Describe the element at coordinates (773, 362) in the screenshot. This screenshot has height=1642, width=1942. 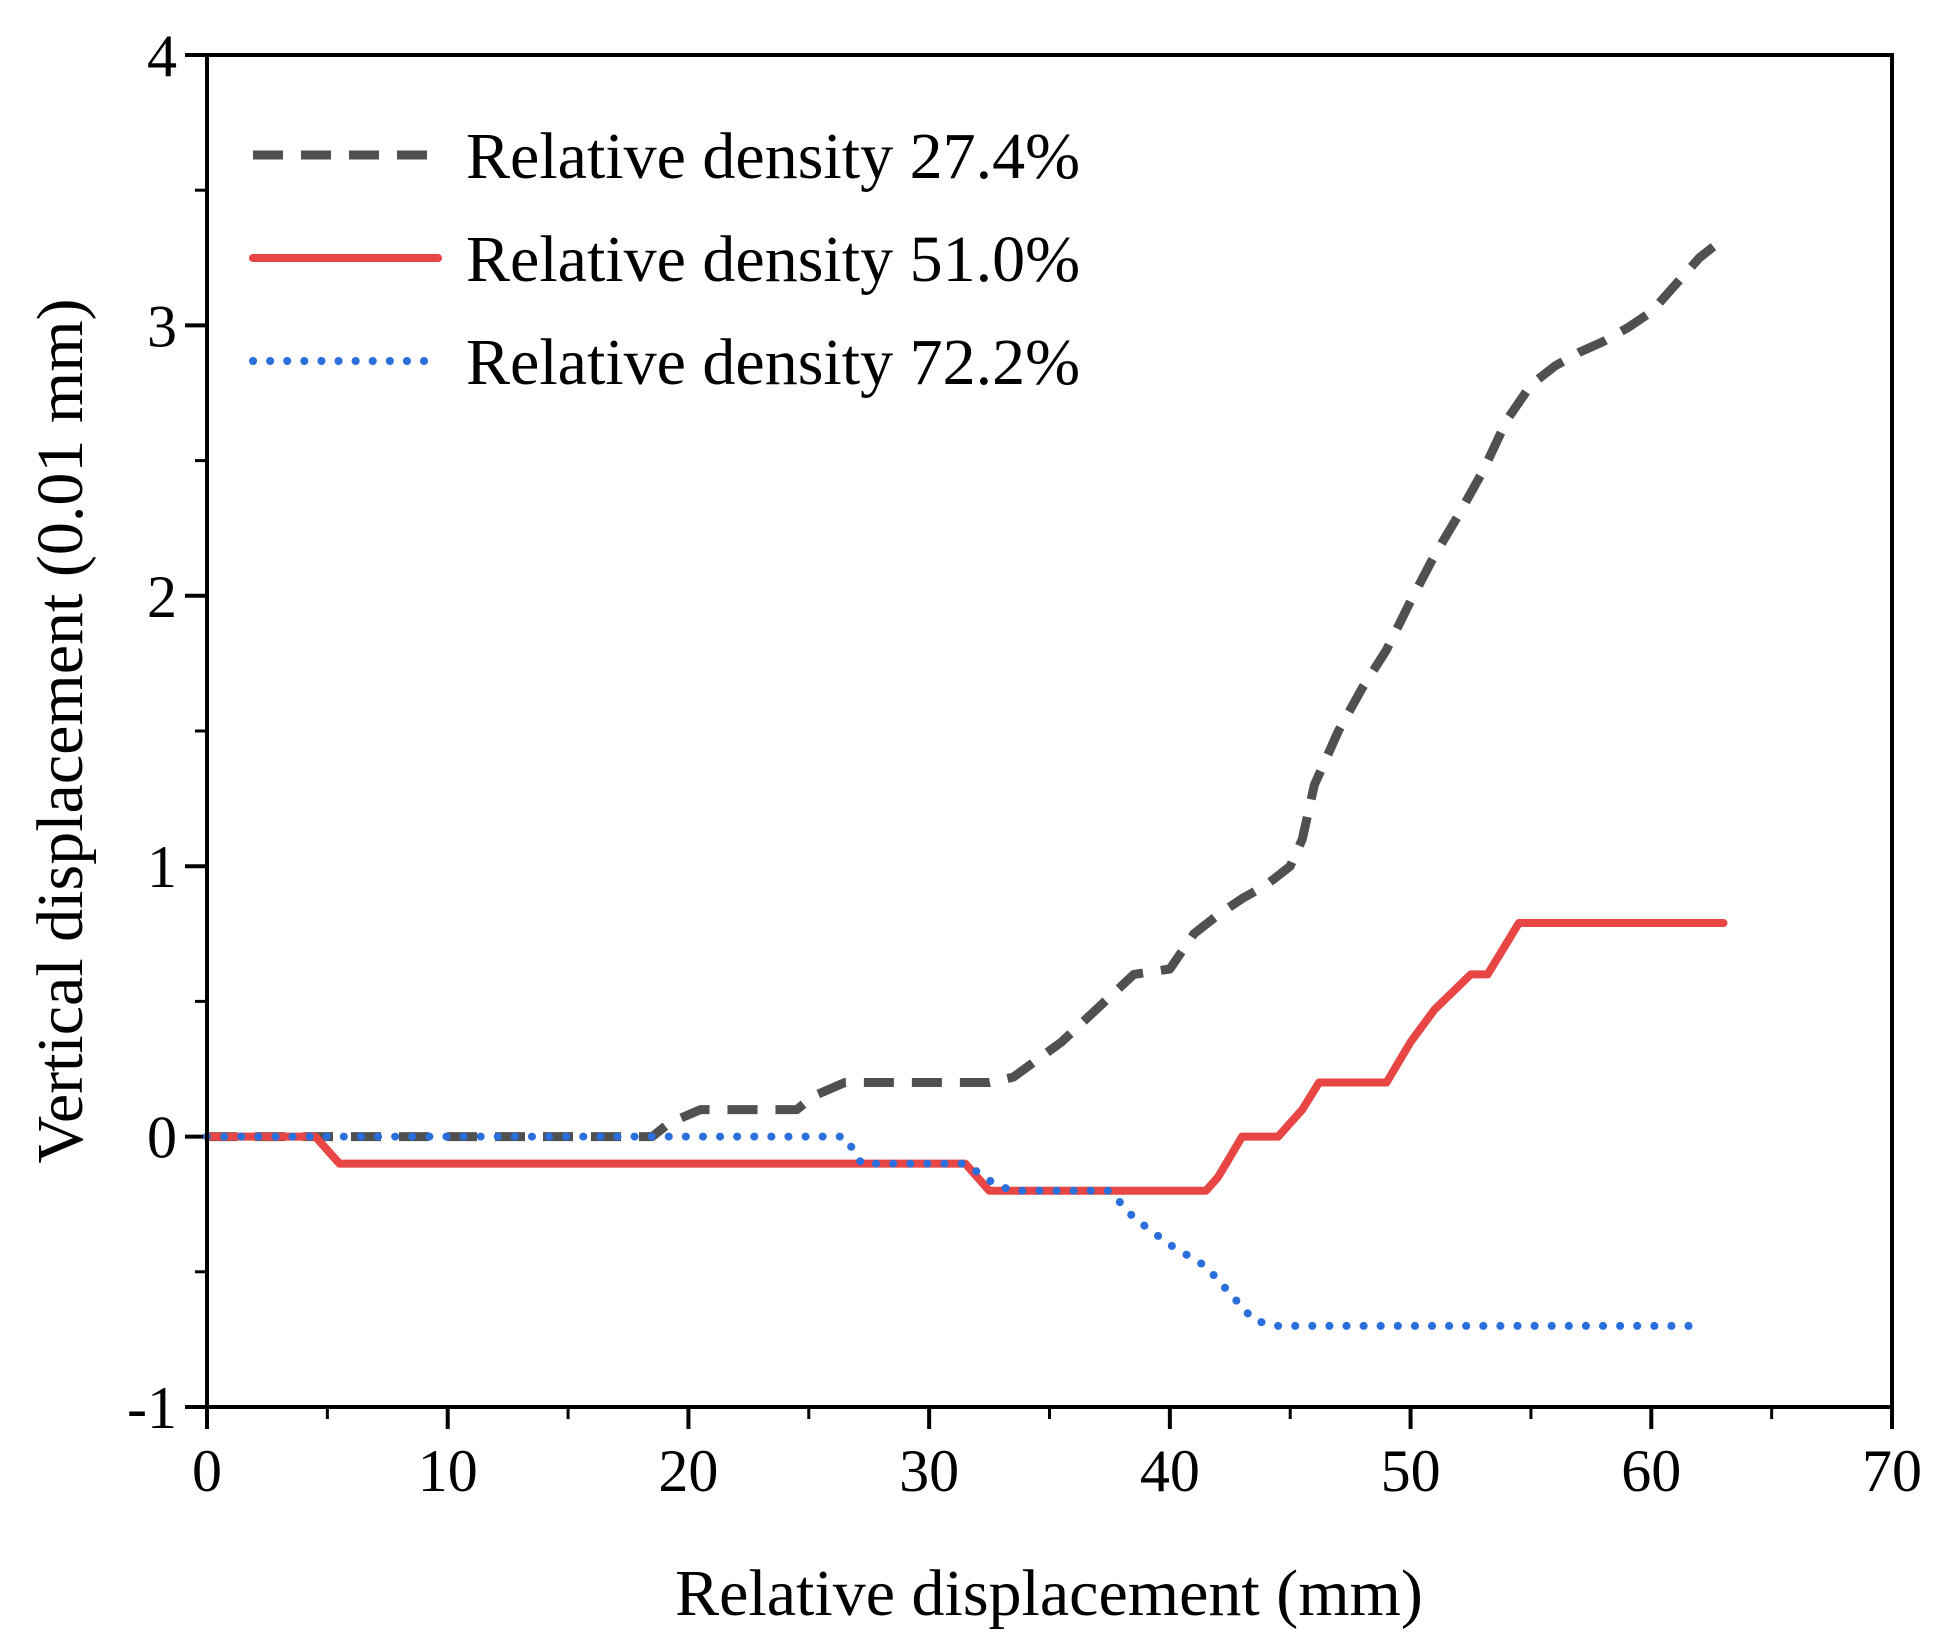
I see `legend-label-3: Relative density 72.2%` at that location.